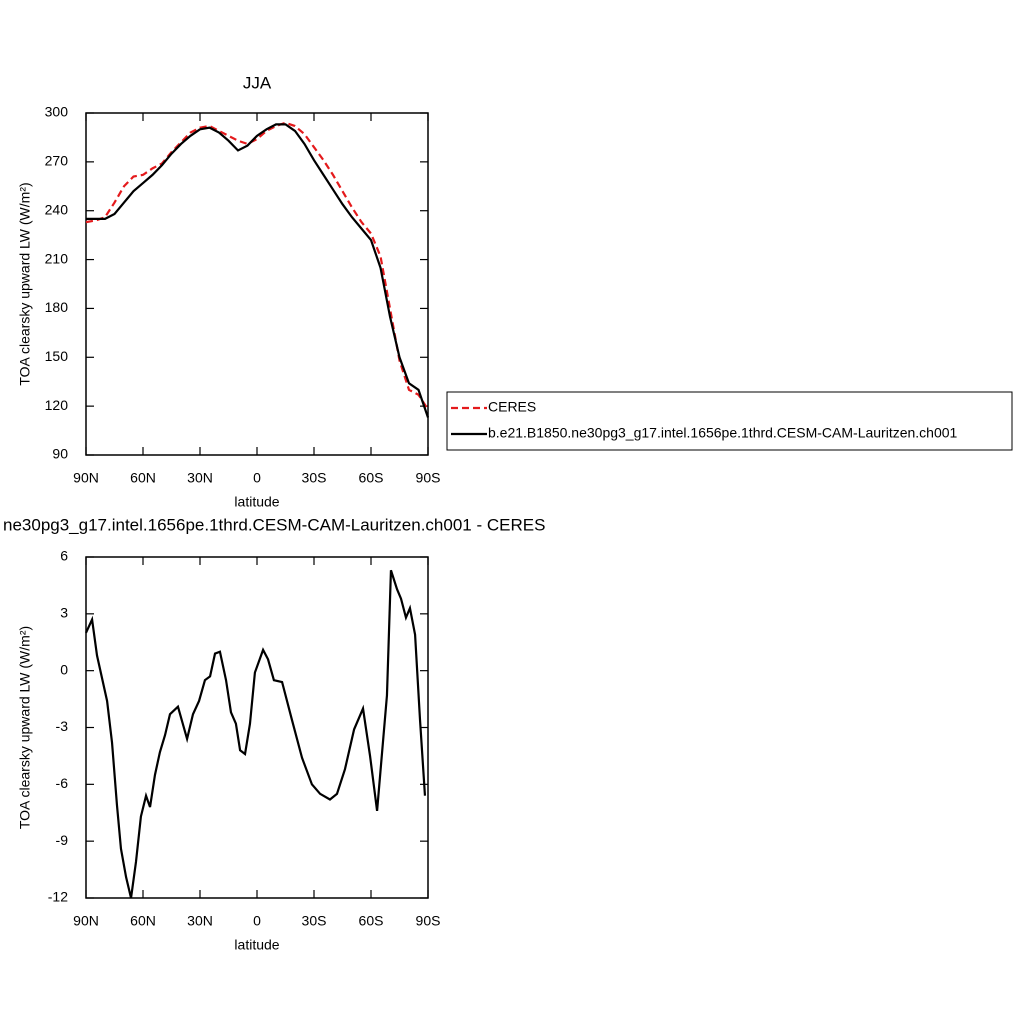  What do you see at coordinates (60, 454) in the screenshot?
I see `y-tick-label: 90` at bounding box center [60, 454].